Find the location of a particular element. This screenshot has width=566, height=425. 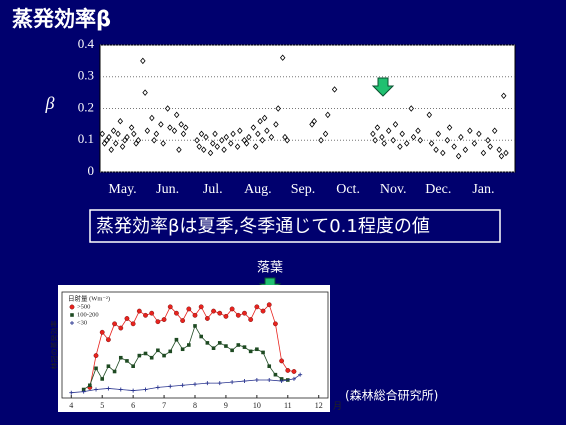

x-tick-label: May. is located at coordinates (122, 189).